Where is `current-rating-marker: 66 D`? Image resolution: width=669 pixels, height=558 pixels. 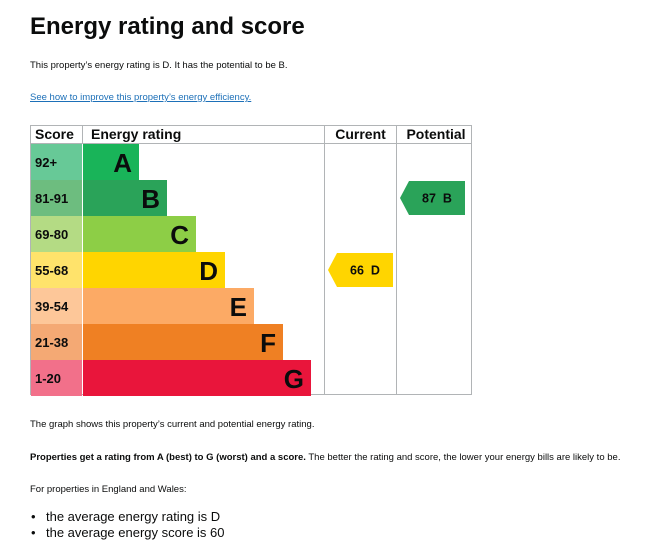
current-rating-marker: 66 D is located at coordinates (360, 270).